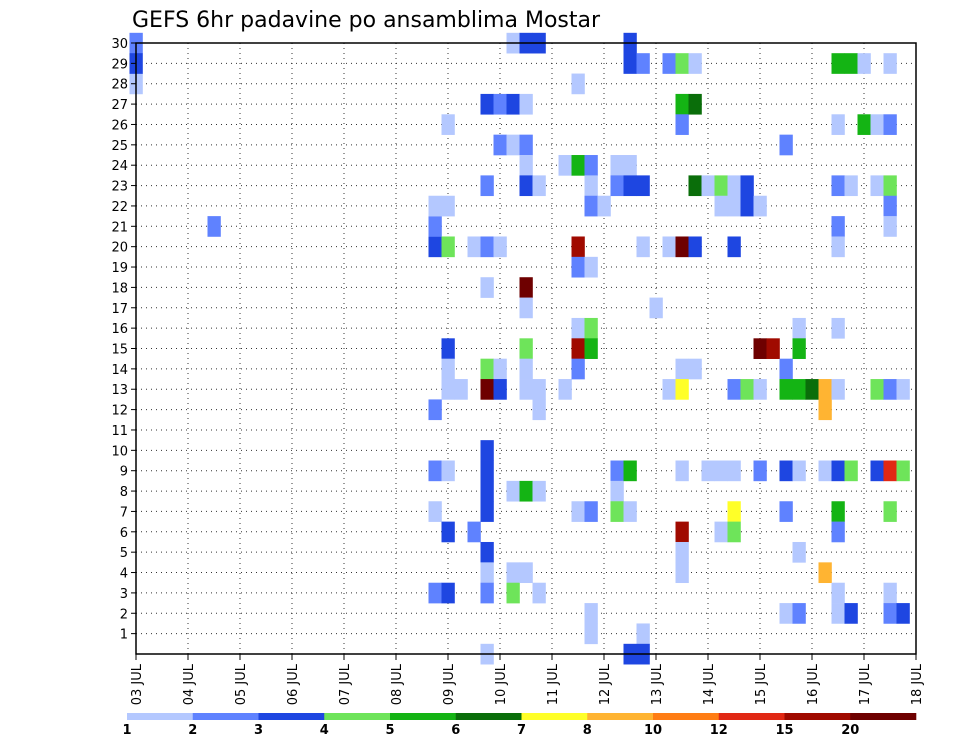  I want to click on x-tick-label: 14 JUL, so click(709, 684).